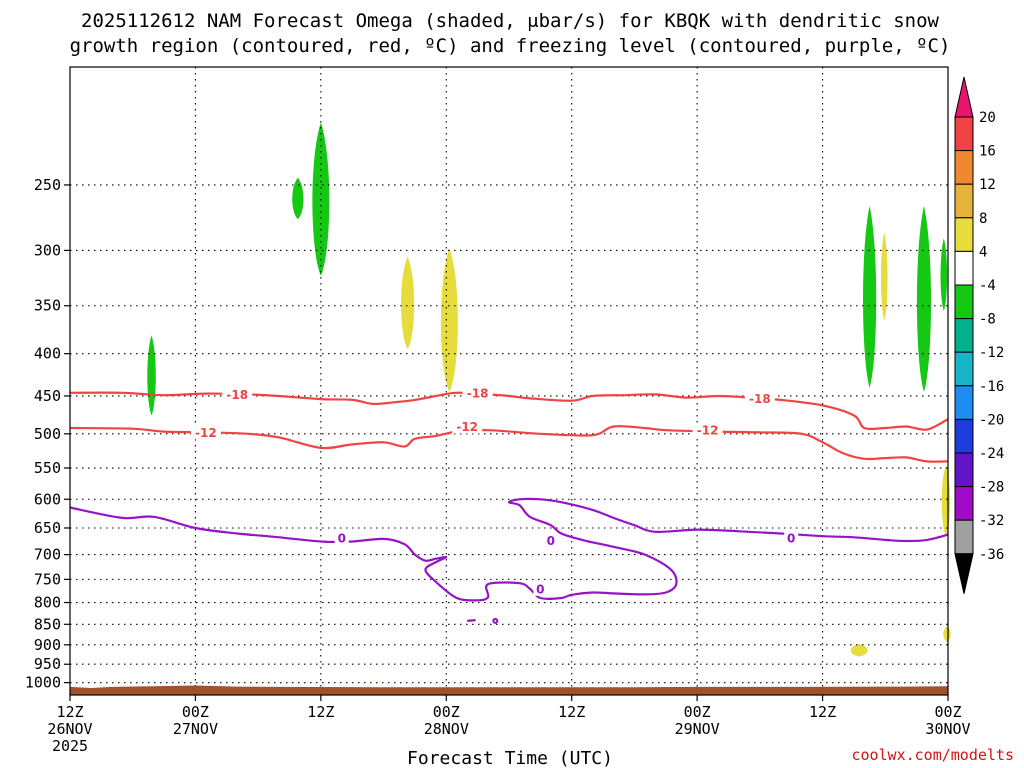  What do you see at coordinates (987, 320) in the screenshot?
I see `colorbar-label: -8` at bounding box center [987, 320].